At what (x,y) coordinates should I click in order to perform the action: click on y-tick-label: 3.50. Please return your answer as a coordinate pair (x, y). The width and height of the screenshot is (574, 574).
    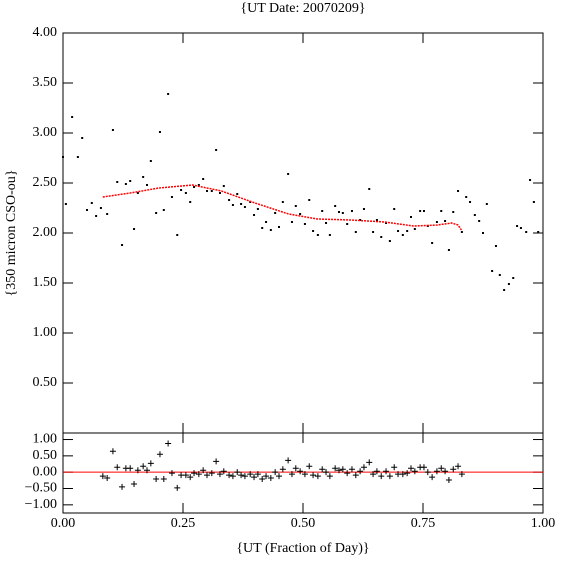
    Looking at the image, I should click on (45, 82).